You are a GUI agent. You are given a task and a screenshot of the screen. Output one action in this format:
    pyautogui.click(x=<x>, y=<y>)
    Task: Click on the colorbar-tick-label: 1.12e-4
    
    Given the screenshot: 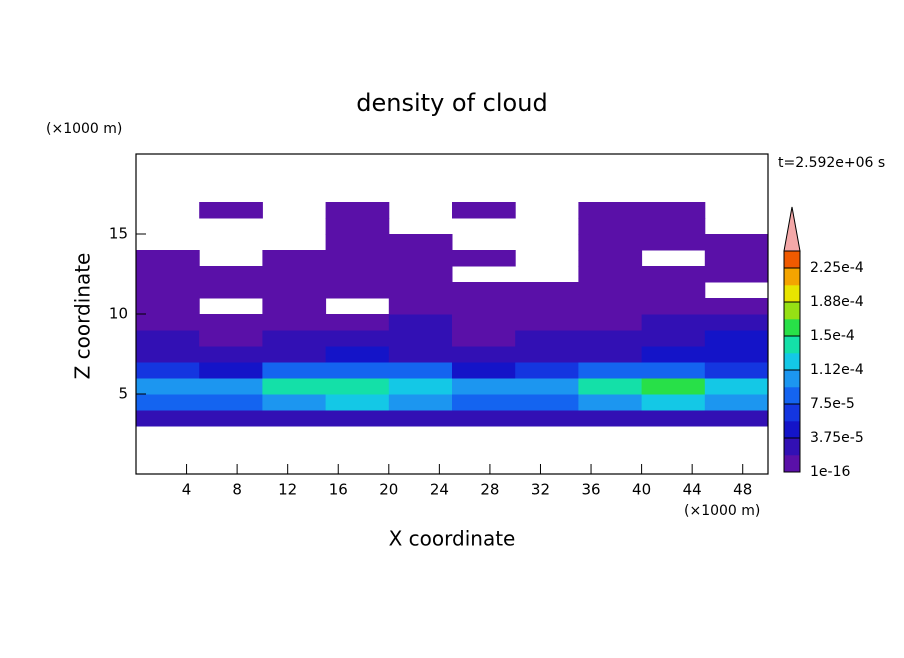 What is the action you would take?
    pyautogui.click(x=837, y=370)
    